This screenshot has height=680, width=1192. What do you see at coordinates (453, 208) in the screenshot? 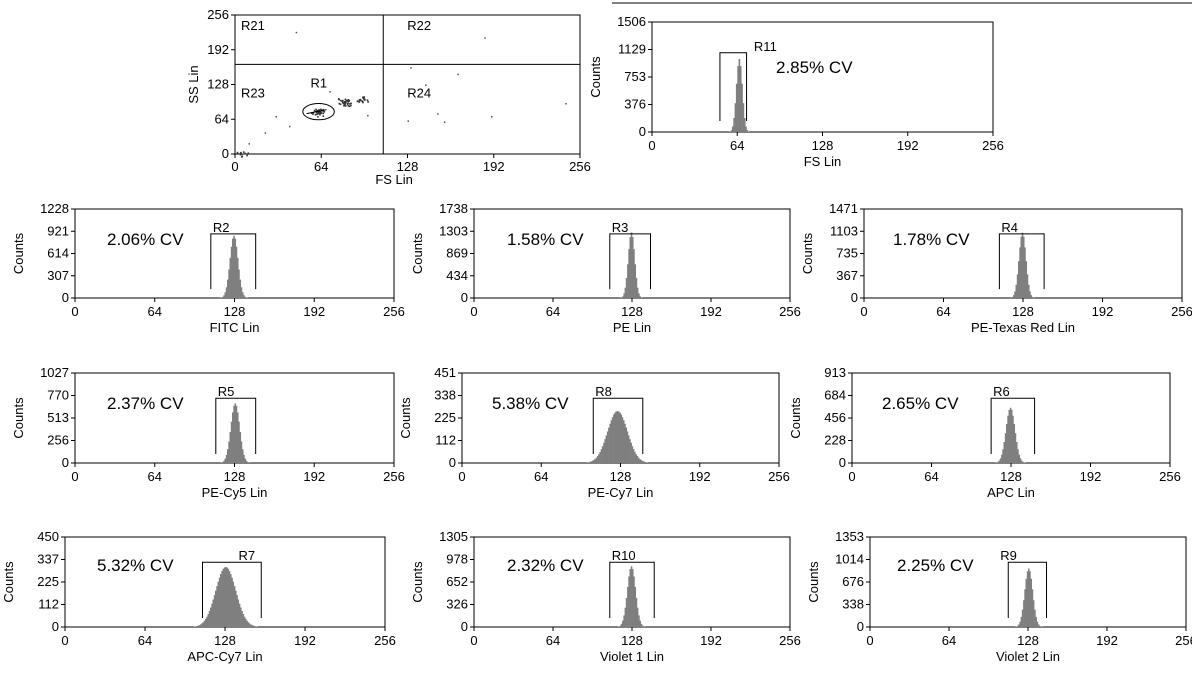
I see `y-tick-label: 1738` at bounding box center [453, 208].